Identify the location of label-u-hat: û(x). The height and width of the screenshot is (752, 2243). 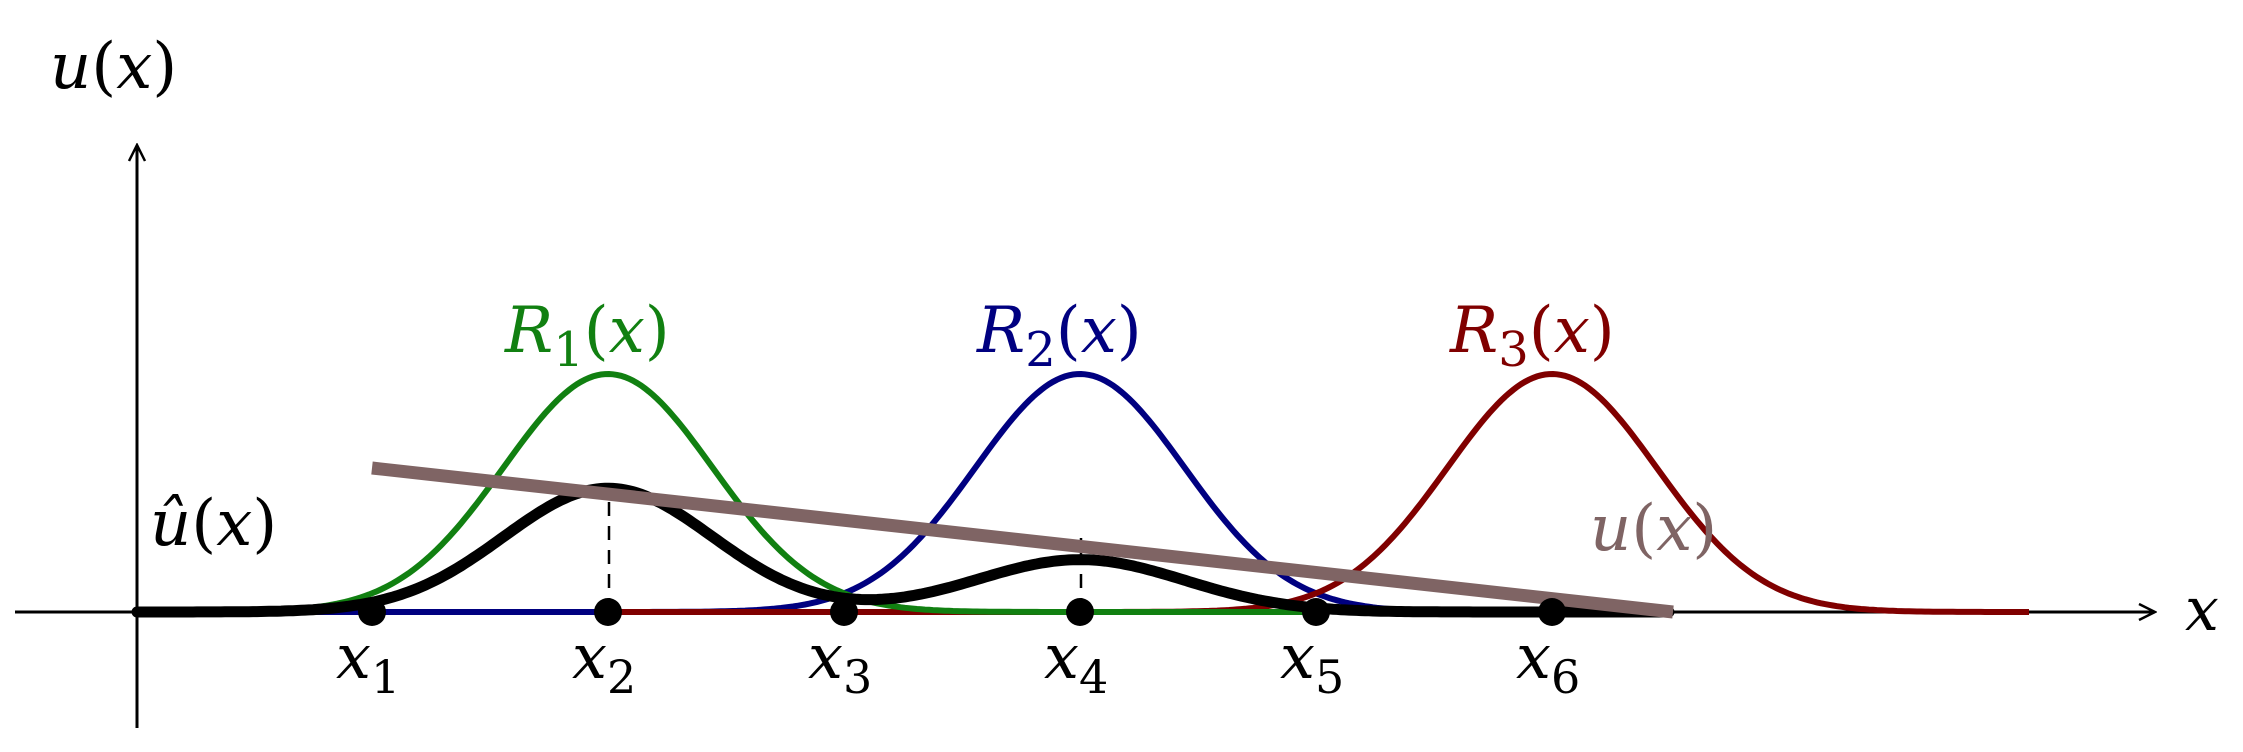
(213, 524).